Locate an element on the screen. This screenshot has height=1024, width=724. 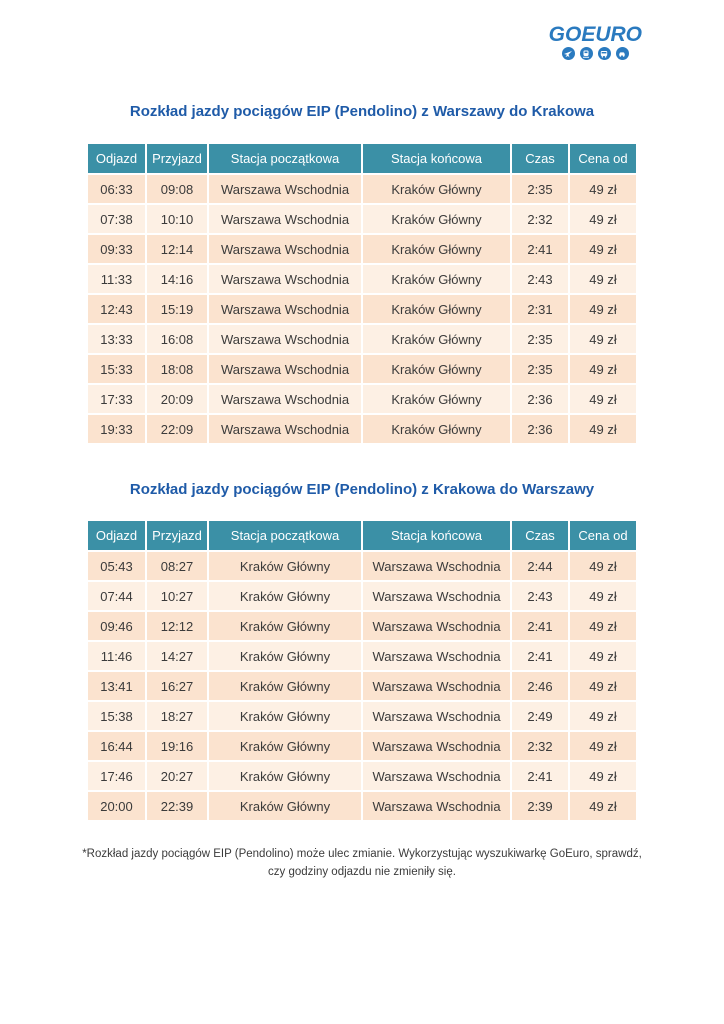
table-cell: 22:09 is located at coordinates (177, 429).